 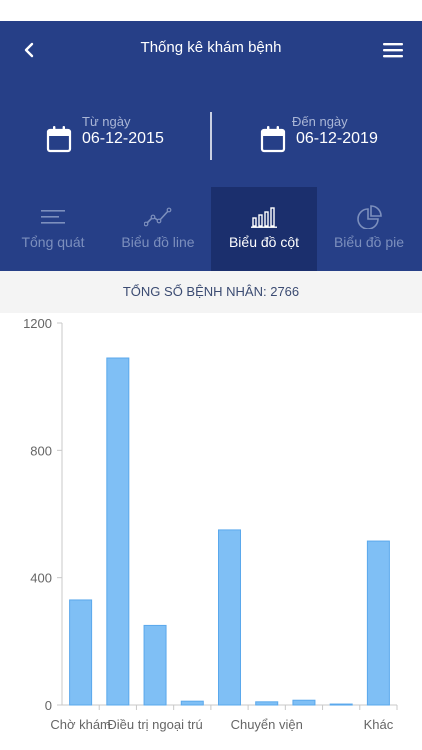 I want to click on x-category-label: Khác, so click(x=379, y=724).